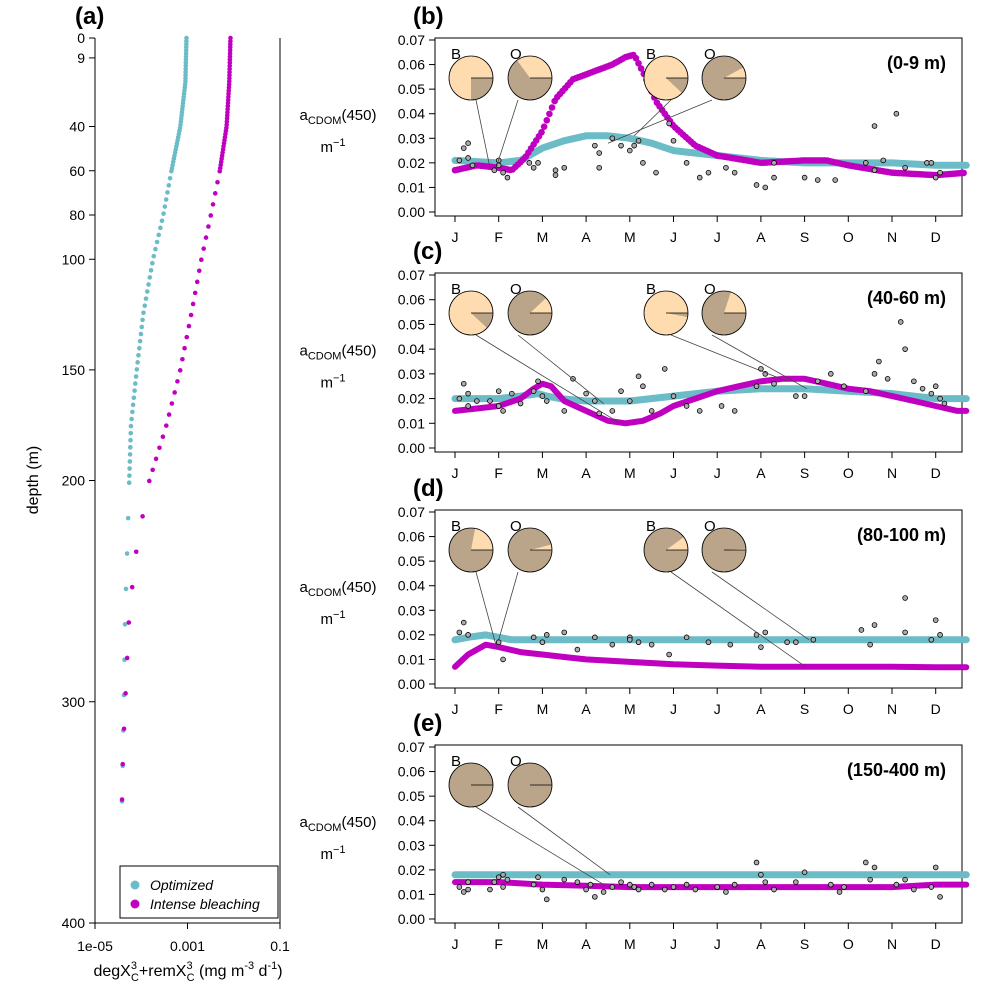  What do you see at coordinates (411, 610) in the screenshot?
I see `y-tick-label: 0.03` at bounding box center [411, 610].